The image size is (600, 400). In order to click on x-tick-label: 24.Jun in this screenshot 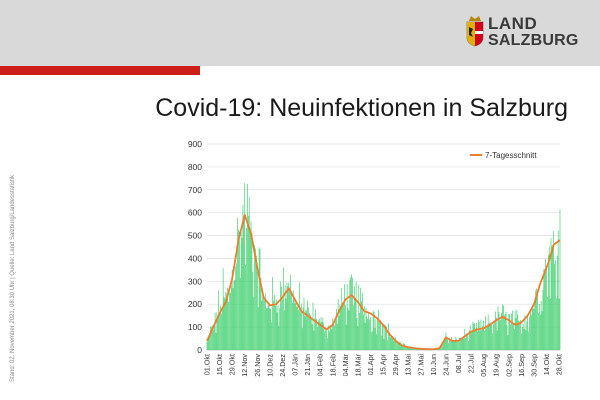, I will do `click(445, 365)`.